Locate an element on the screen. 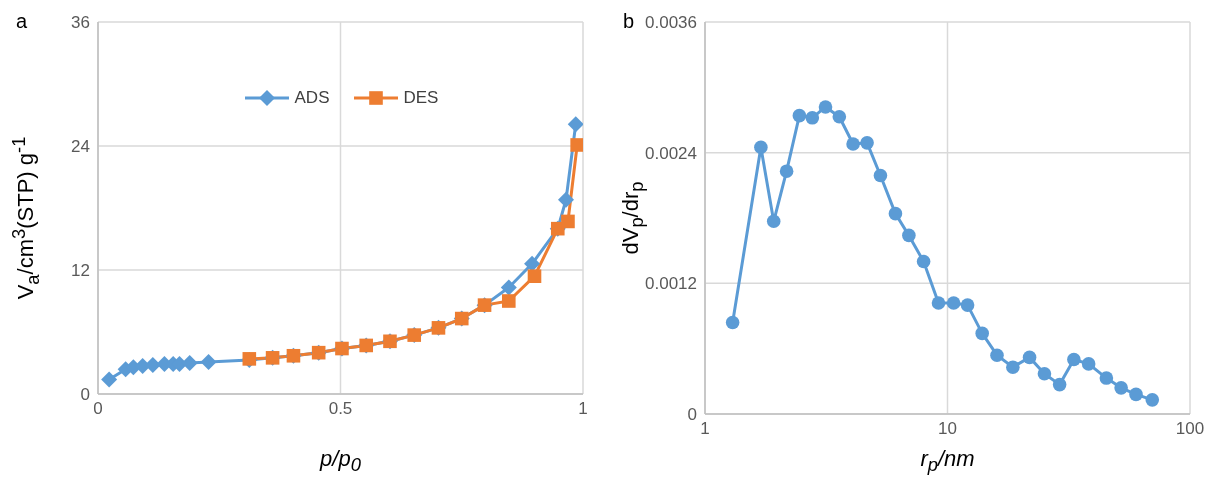 This screenshot has width=1214, height=501. legend-label: ADS is located at coordinates (312, 98).